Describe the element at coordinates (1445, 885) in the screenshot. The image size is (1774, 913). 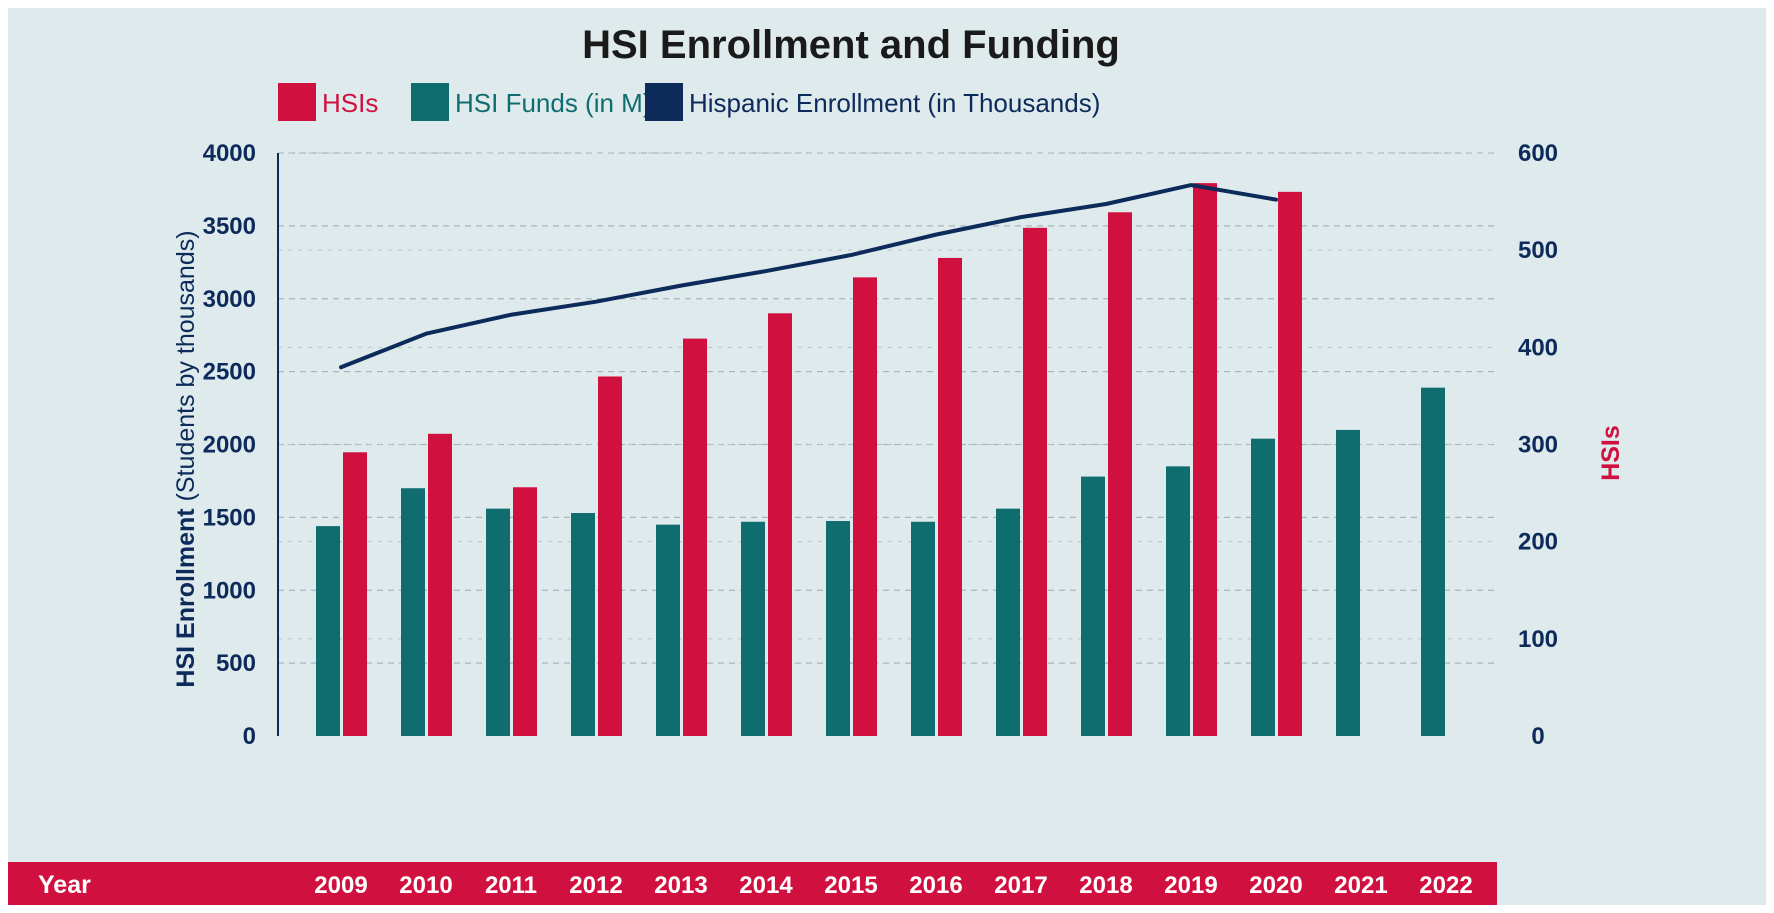
I see `x-tick-label: 2022` at that location.